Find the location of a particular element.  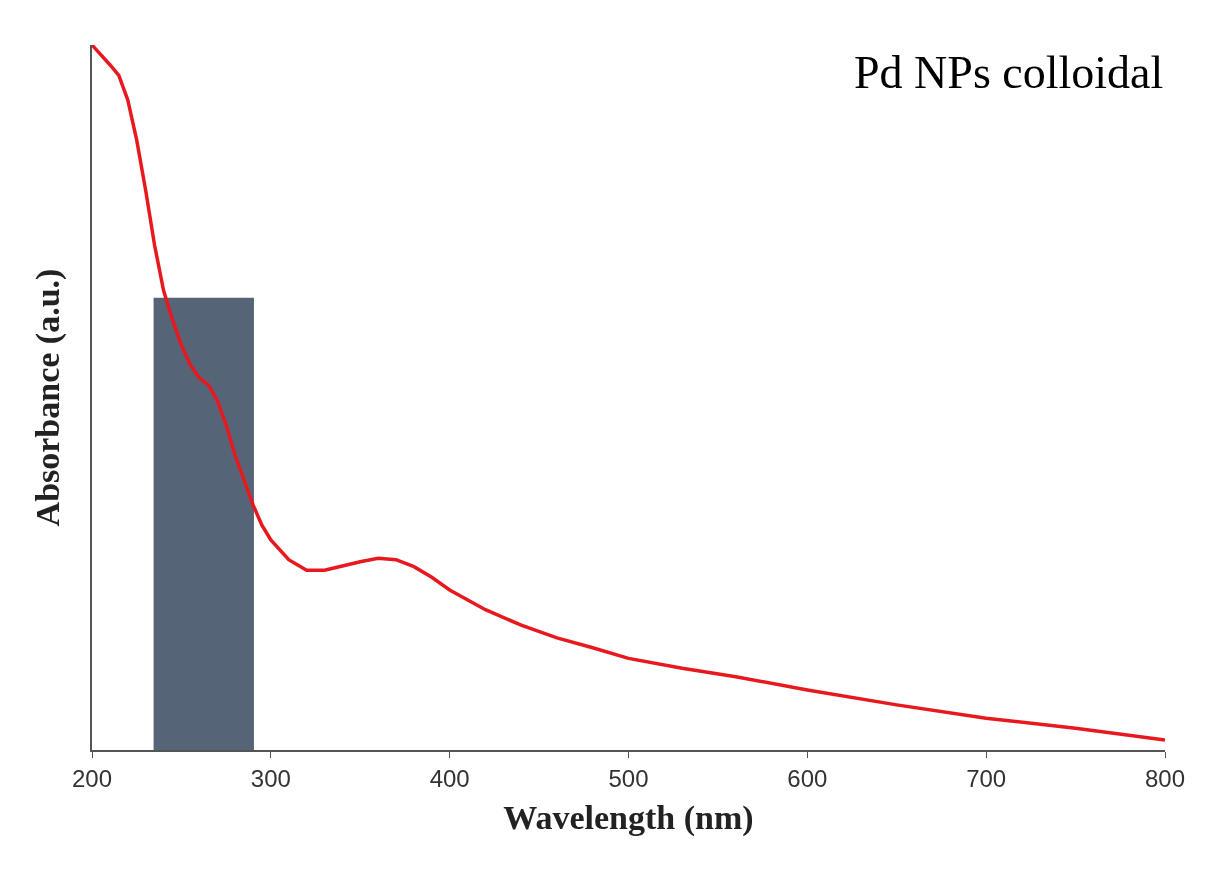

y-axis-title: Absorbance (a.u.) is located at coordinates (48, 397).